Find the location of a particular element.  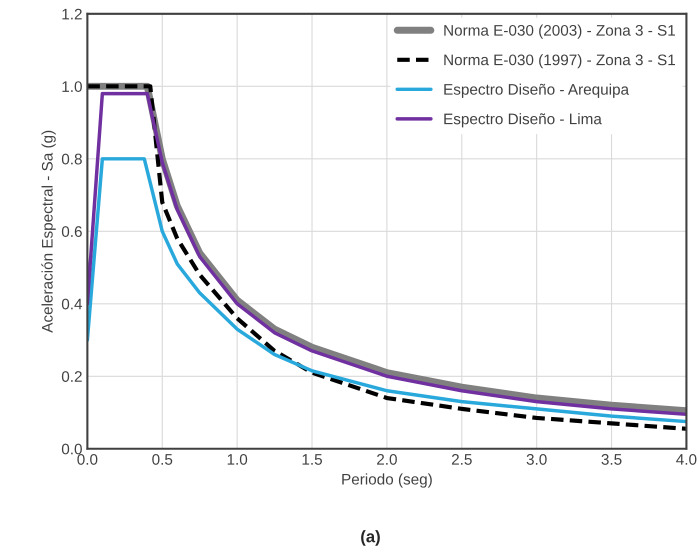

legend-label: Espectro Diseño - Lima is located at coordinates (523, 120).